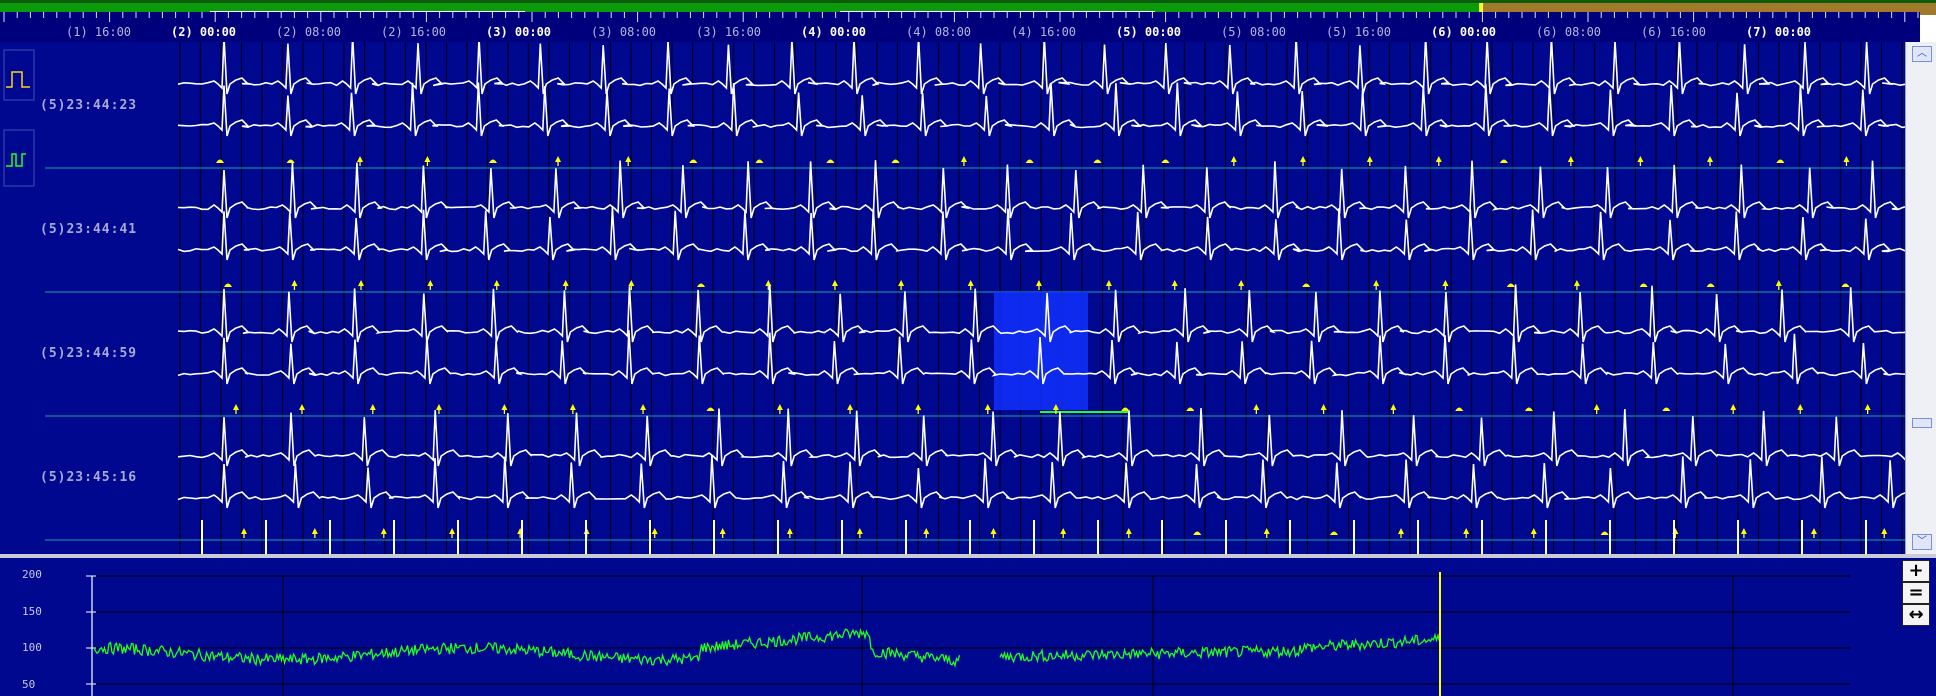 Image resolution: width=1936 pixels, height=696 pixels. I want to click on timeline-label: (3) 16:00, so click(729, 32).